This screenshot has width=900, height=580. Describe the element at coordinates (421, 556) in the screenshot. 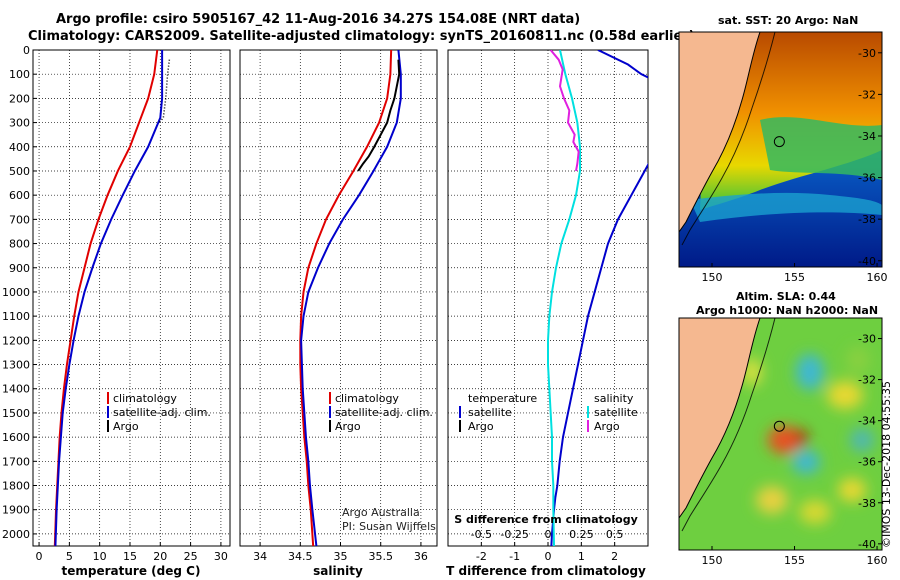

I see `x-tick-label-4: 36` at that location.